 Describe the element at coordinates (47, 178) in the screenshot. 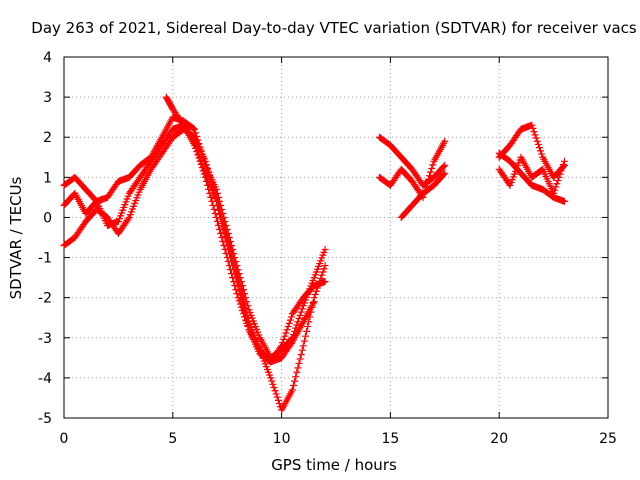

I see `y-tick-label: 1` at that location.